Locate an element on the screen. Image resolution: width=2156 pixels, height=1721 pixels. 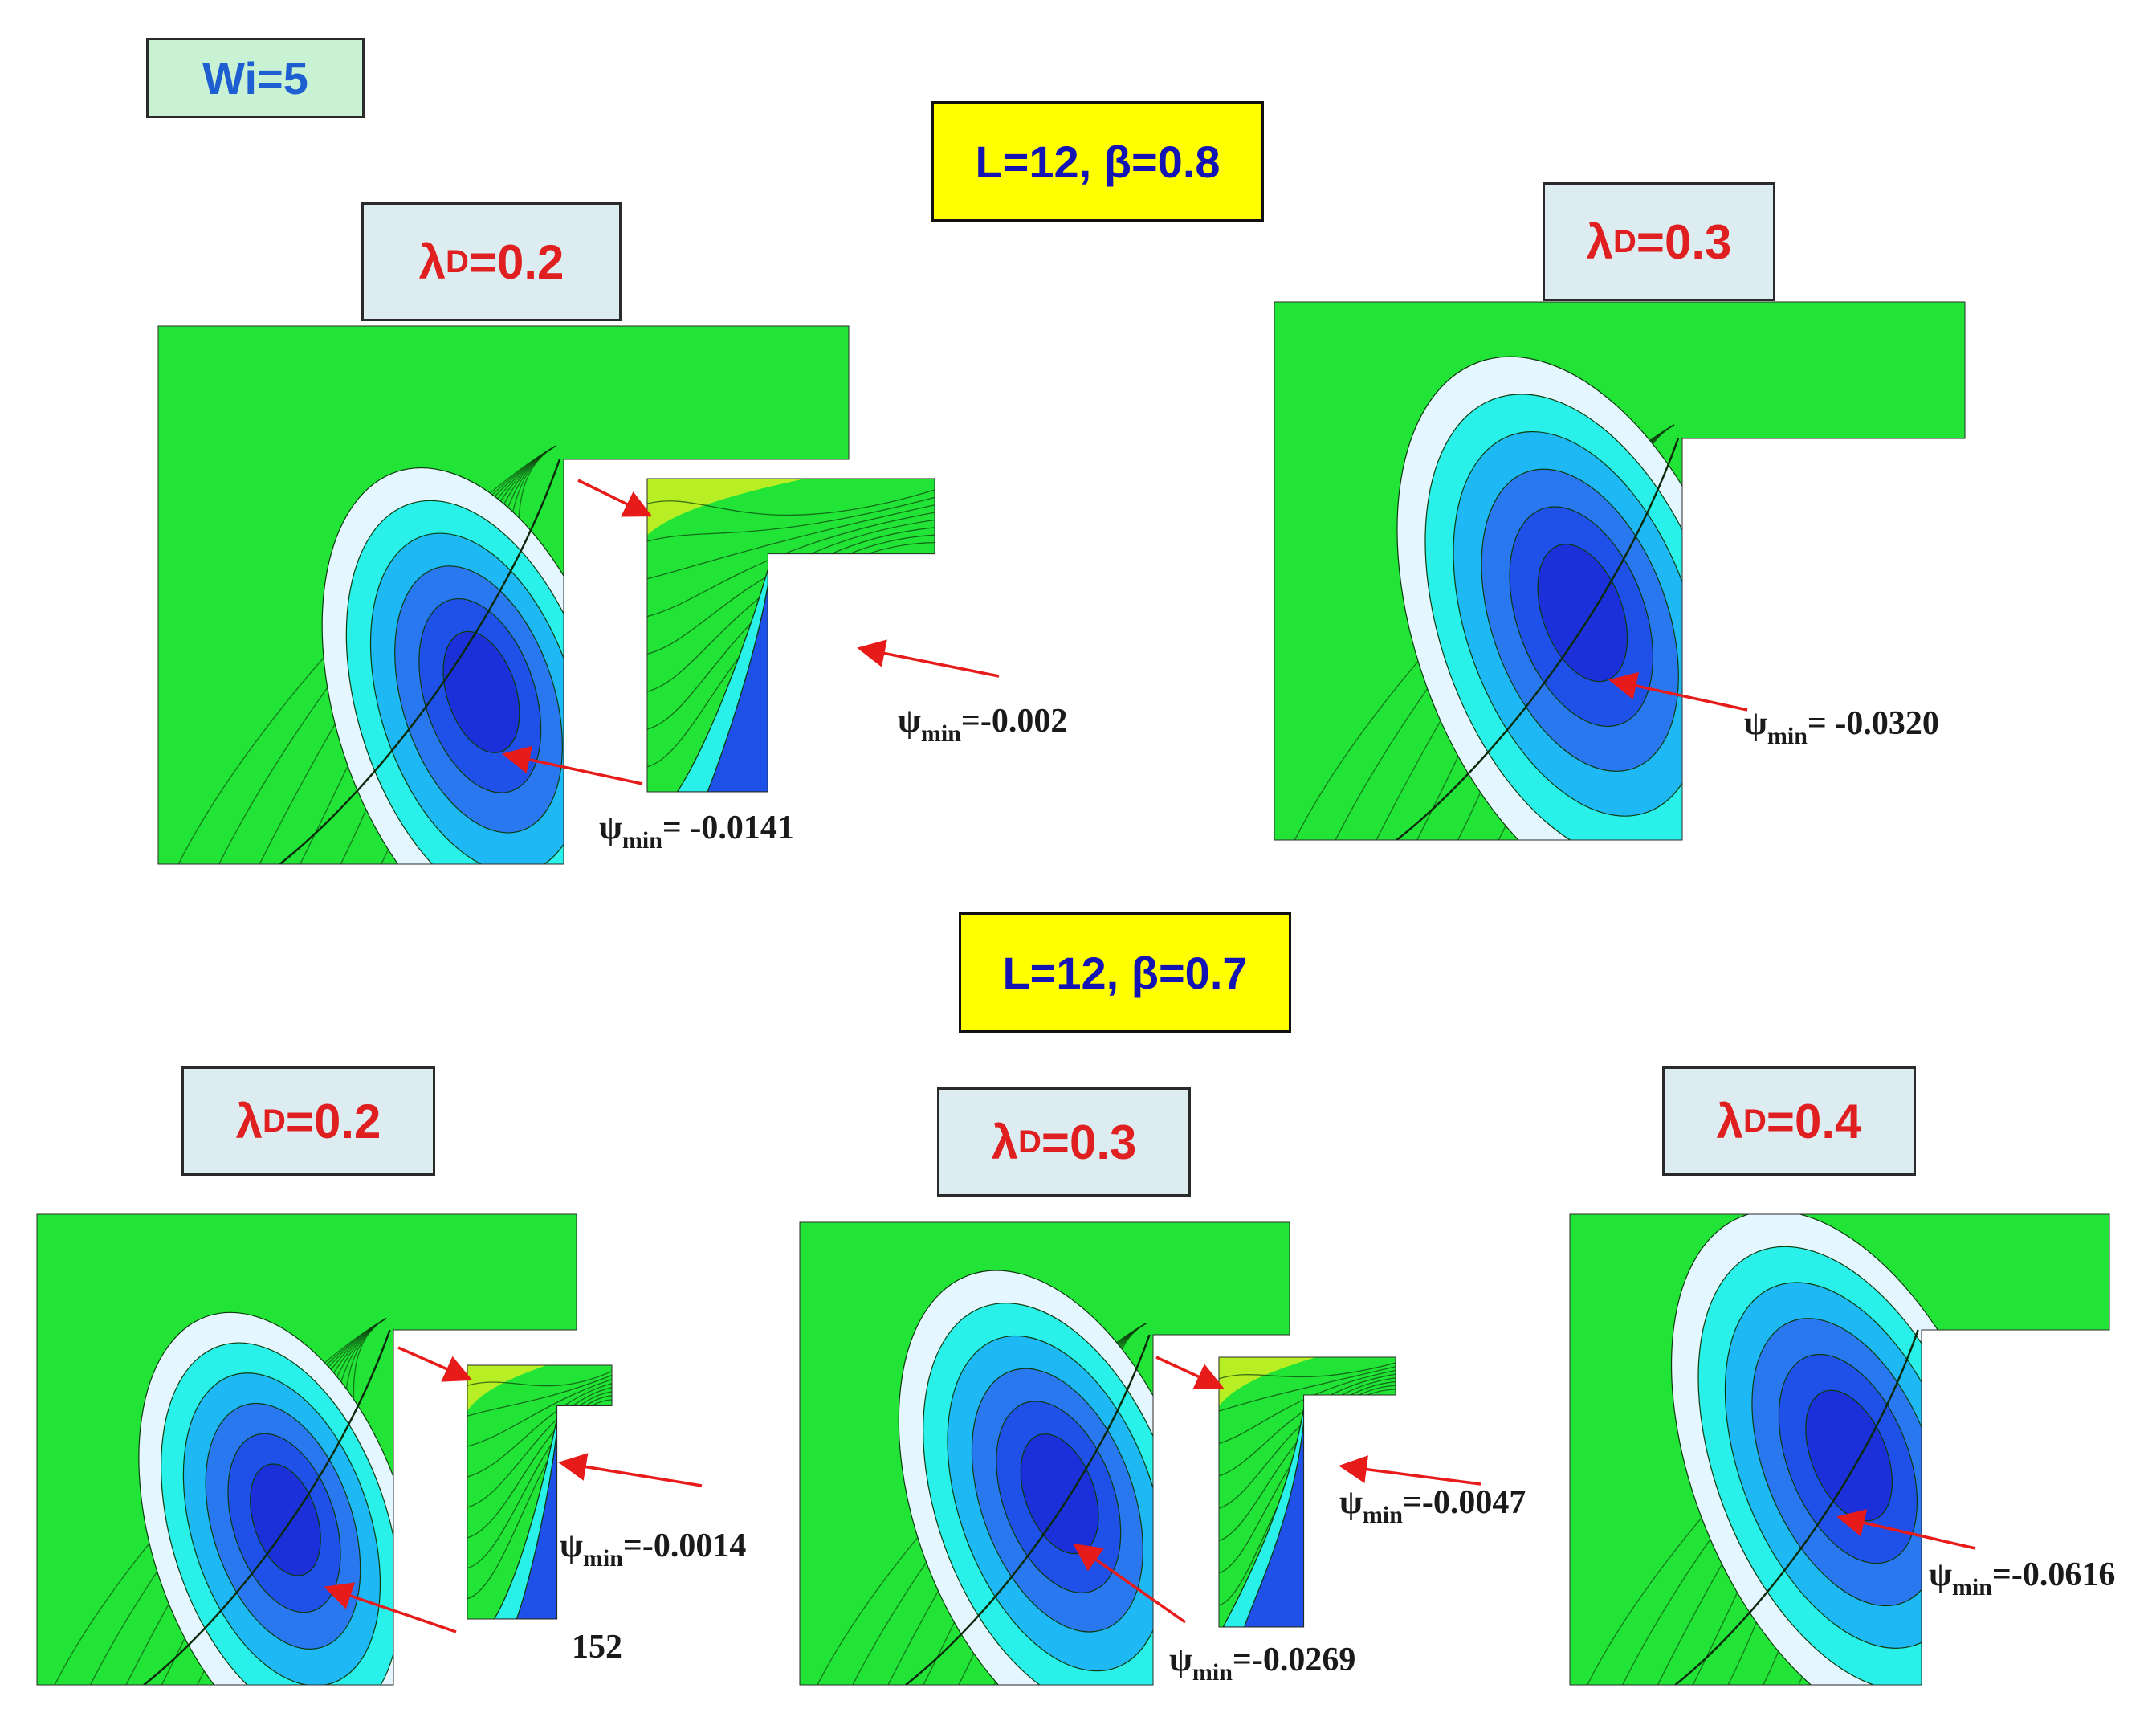
psi-min-label-inset-beta-0-8-lambda-0-2: ψmin=-0.002 is located at coordinates (983, 725).